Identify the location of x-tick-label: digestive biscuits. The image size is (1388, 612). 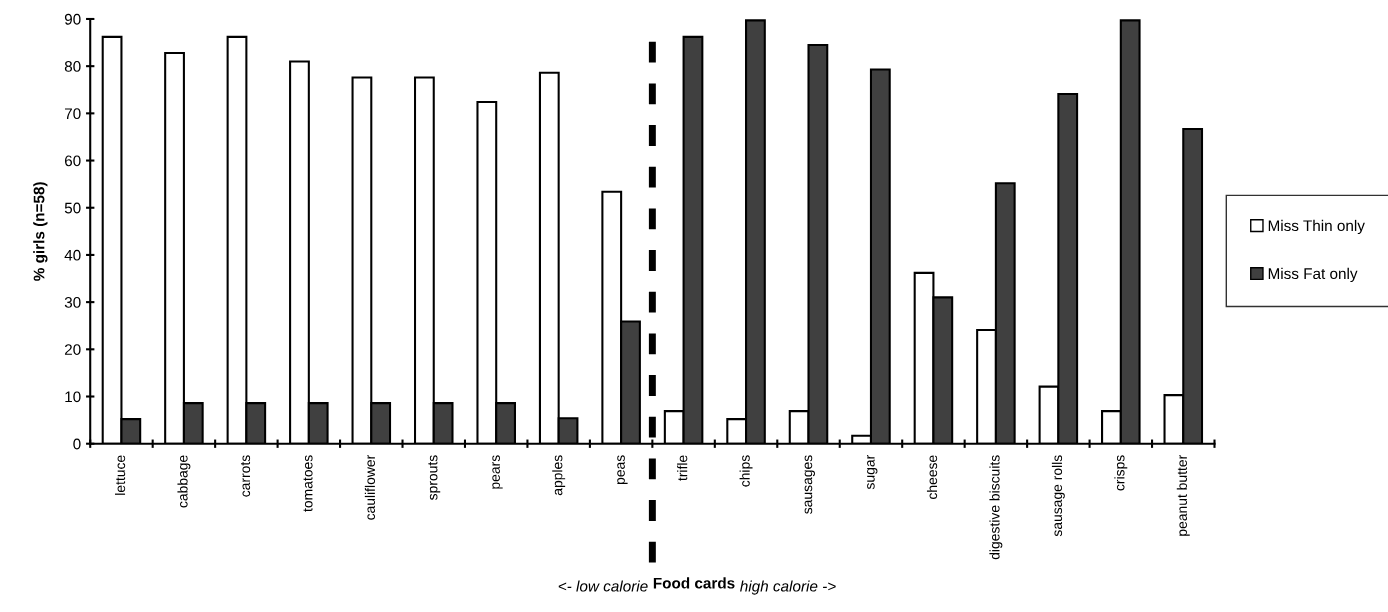
(996, 507).